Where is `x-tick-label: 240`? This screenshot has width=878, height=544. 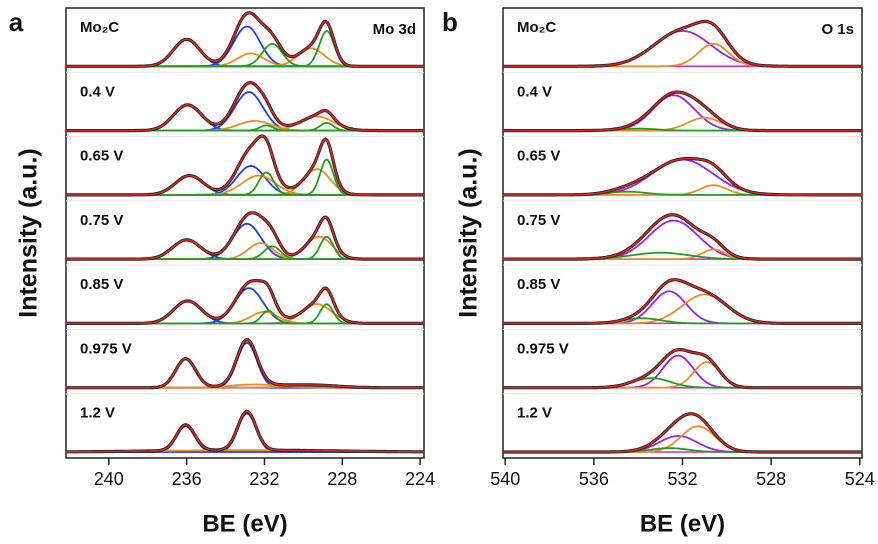
x-tick-label: 240 is located at coordinates (109, 479).